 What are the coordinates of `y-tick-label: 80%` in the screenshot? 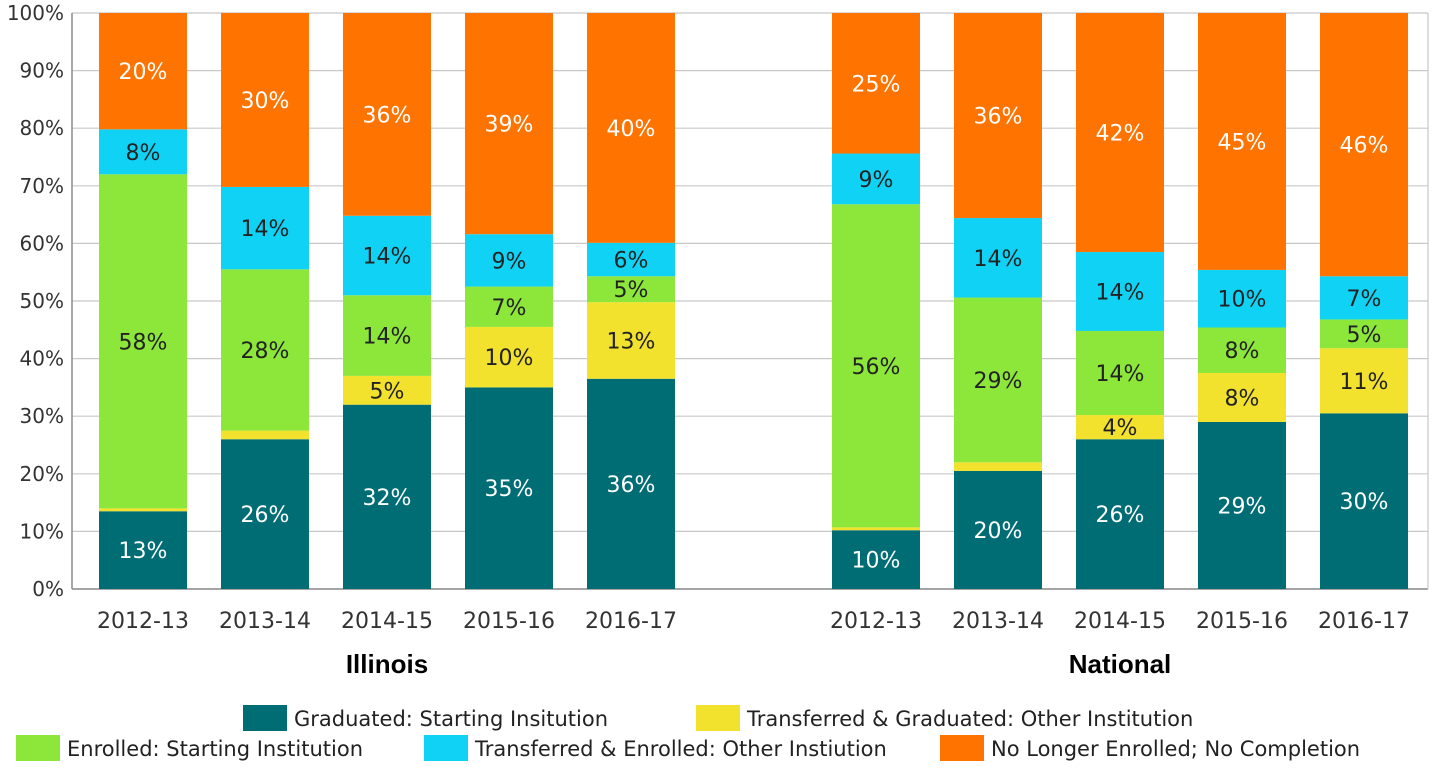 It's located at (42, 128).